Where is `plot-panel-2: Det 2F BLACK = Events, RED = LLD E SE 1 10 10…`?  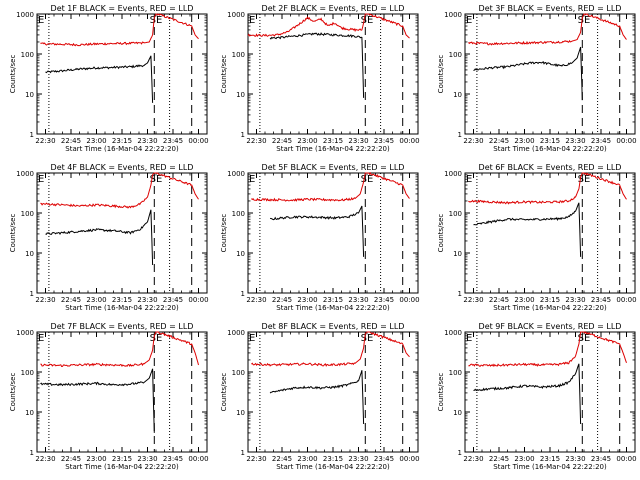 plot-panel-2: Det 2F BLACK = Events, RED = LLD E SE 1 10 10… is located at coordinates (320, 78).